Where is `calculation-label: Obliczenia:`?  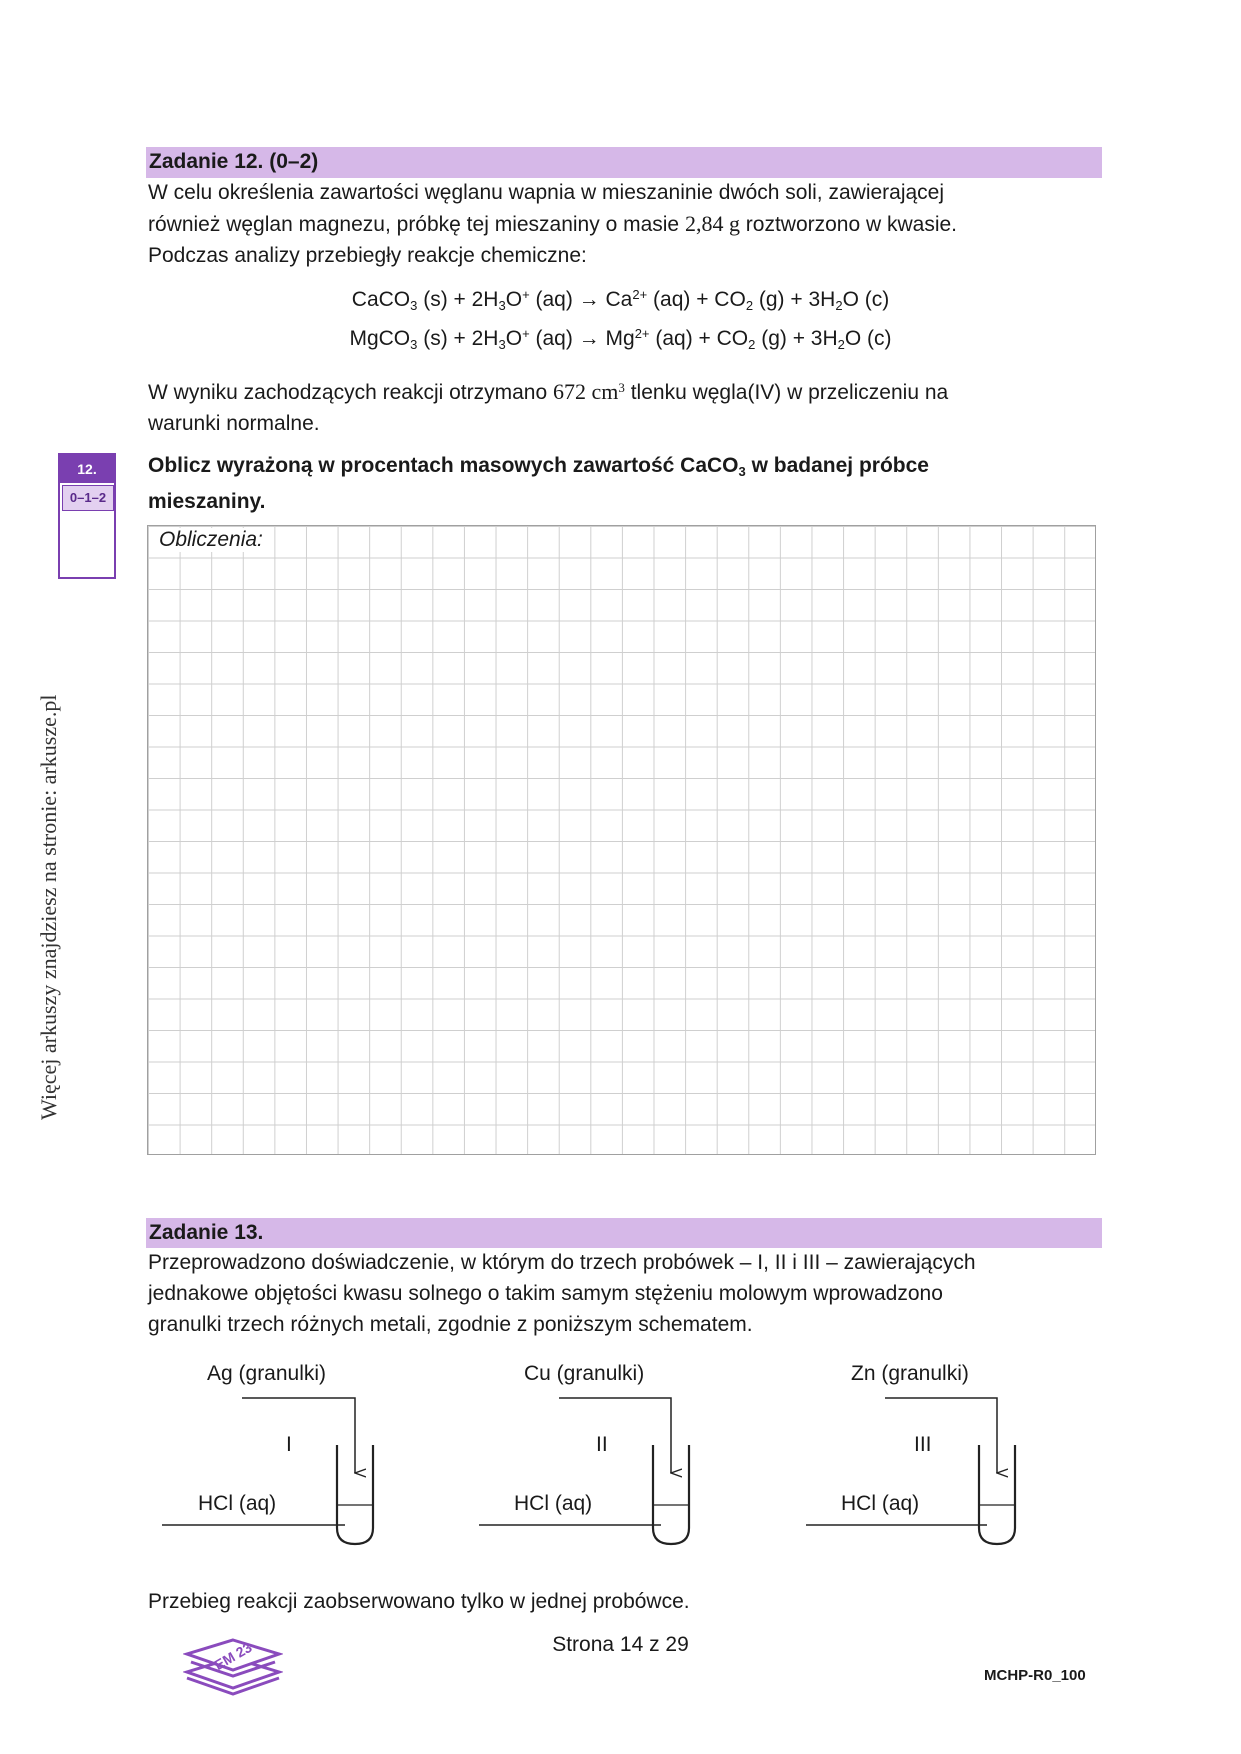 calculation-label: Obliczenia: is located at coordinates (211, 540).